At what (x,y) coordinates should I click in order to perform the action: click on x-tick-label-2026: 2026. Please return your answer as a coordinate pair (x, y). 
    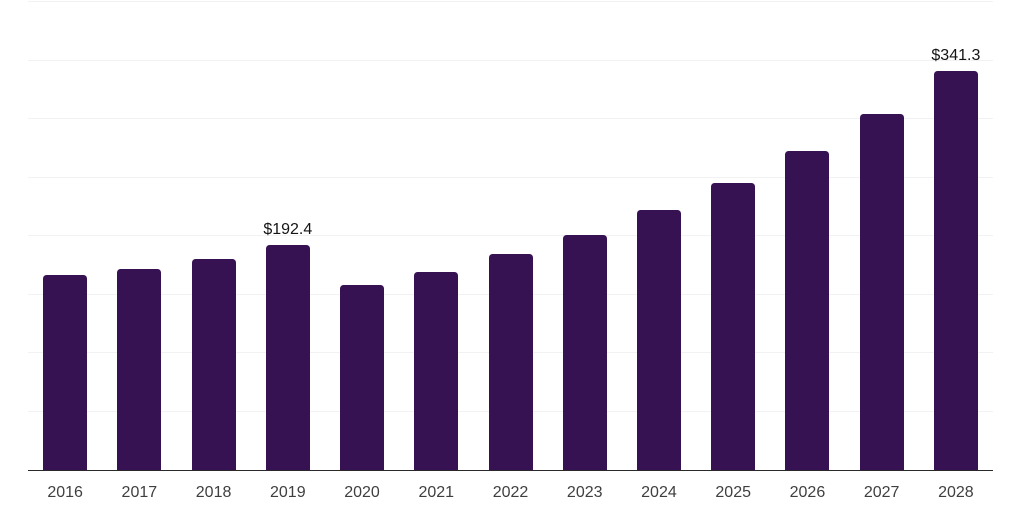
    Looking at the image, I should click on (807, 492).